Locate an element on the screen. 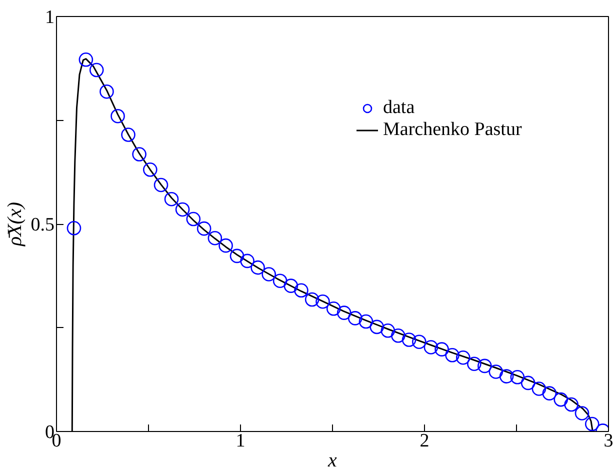 The height and width of the screenshot is (474, 614). y-tick-label: 0.5 is located at coordinates (42, 225).